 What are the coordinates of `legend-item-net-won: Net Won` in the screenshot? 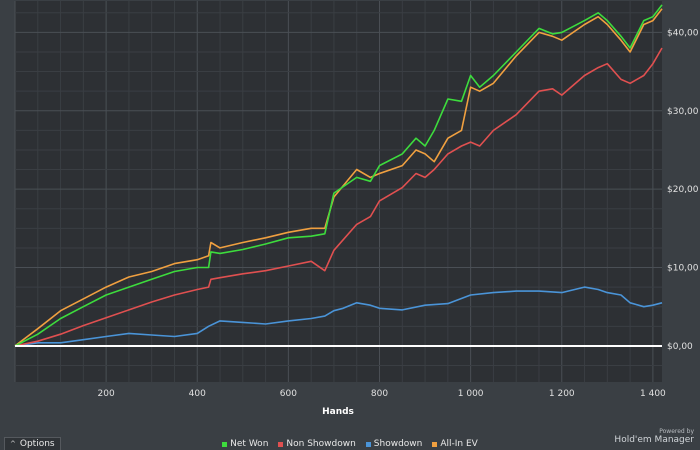 It's located at (245, 444).